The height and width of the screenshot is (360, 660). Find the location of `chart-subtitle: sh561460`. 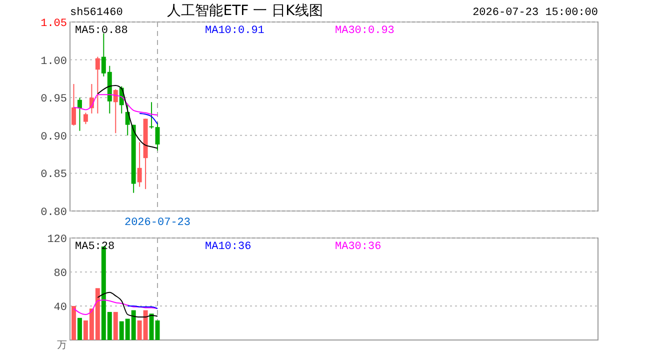

chart-subtitle: sh561460 is located at coordinates (96, 13).